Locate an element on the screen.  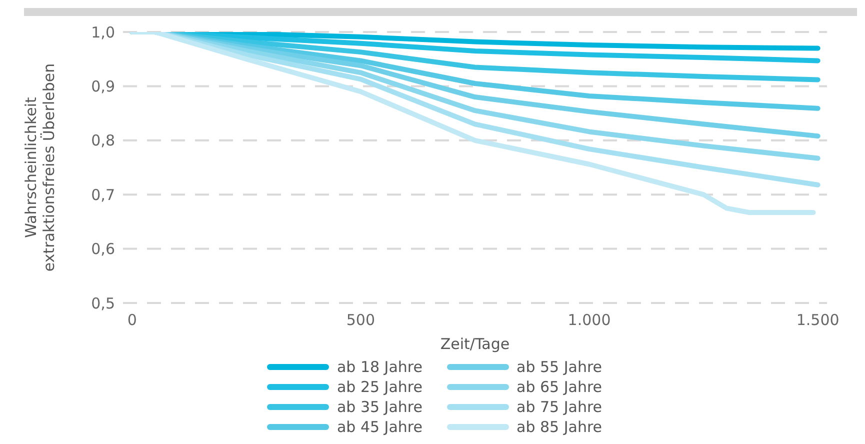
x-tick-label: 1.500 is located at coordinates (818, 320).